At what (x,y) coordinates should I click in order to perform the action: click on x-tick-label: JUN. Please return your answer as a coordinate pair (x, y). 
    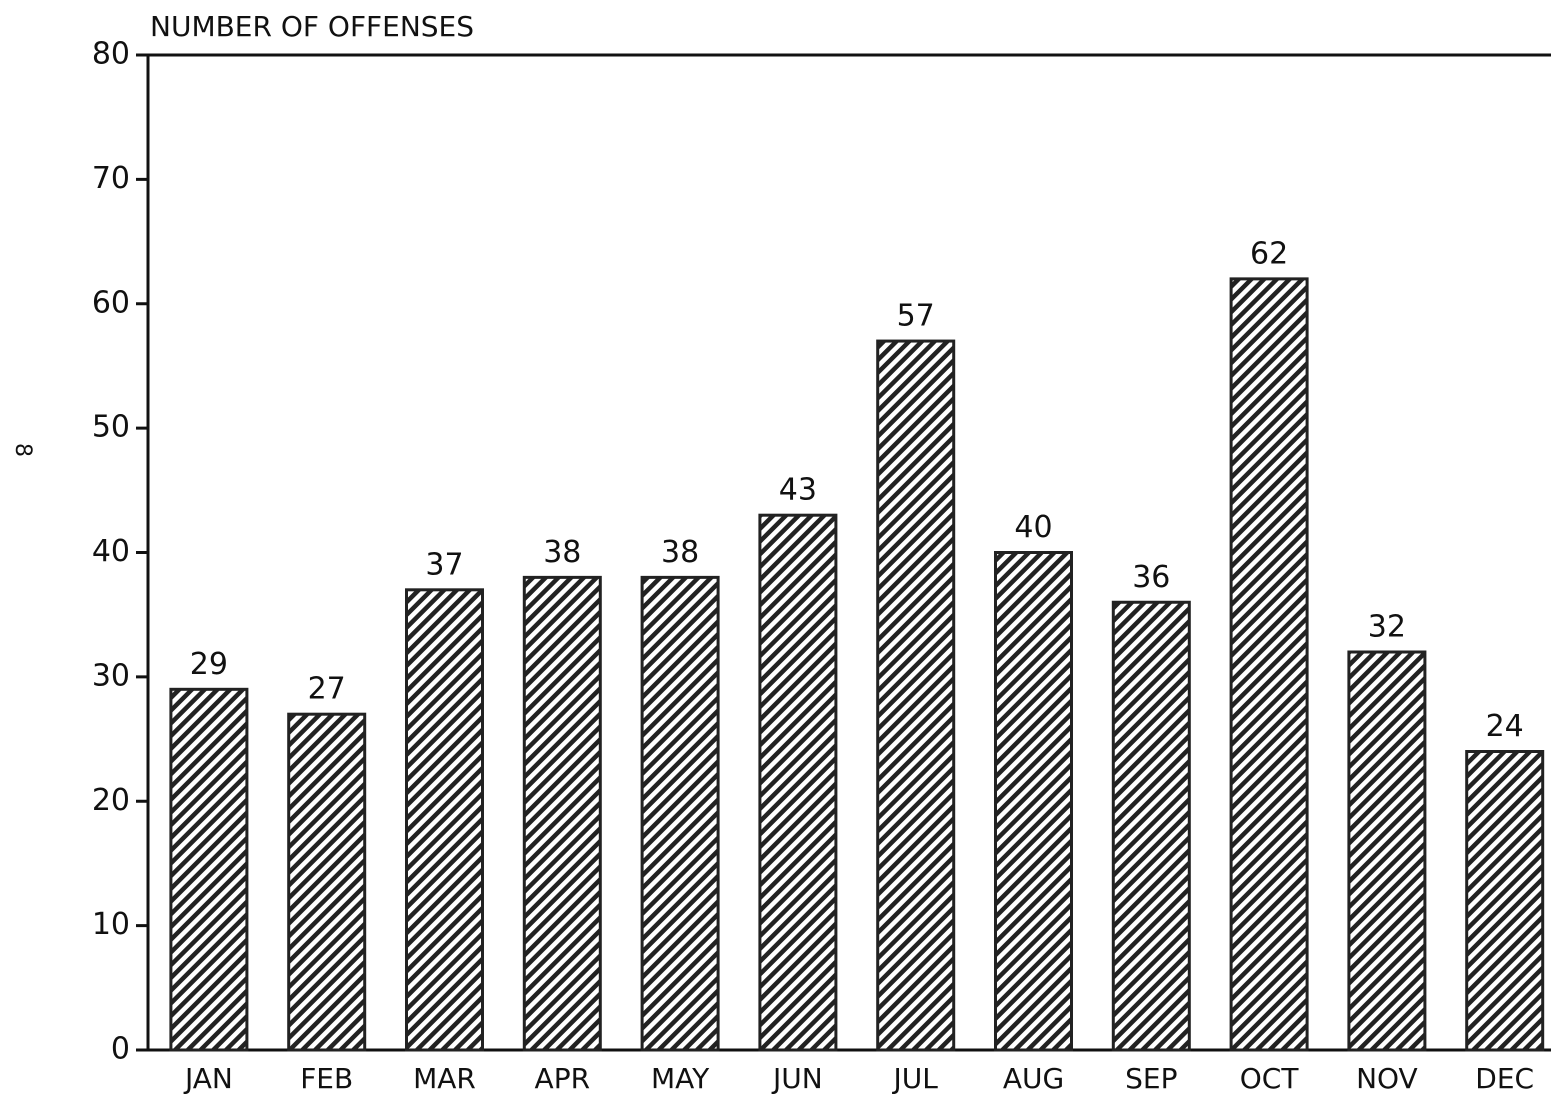
    Looking at the image, I should click on (797, 1078).